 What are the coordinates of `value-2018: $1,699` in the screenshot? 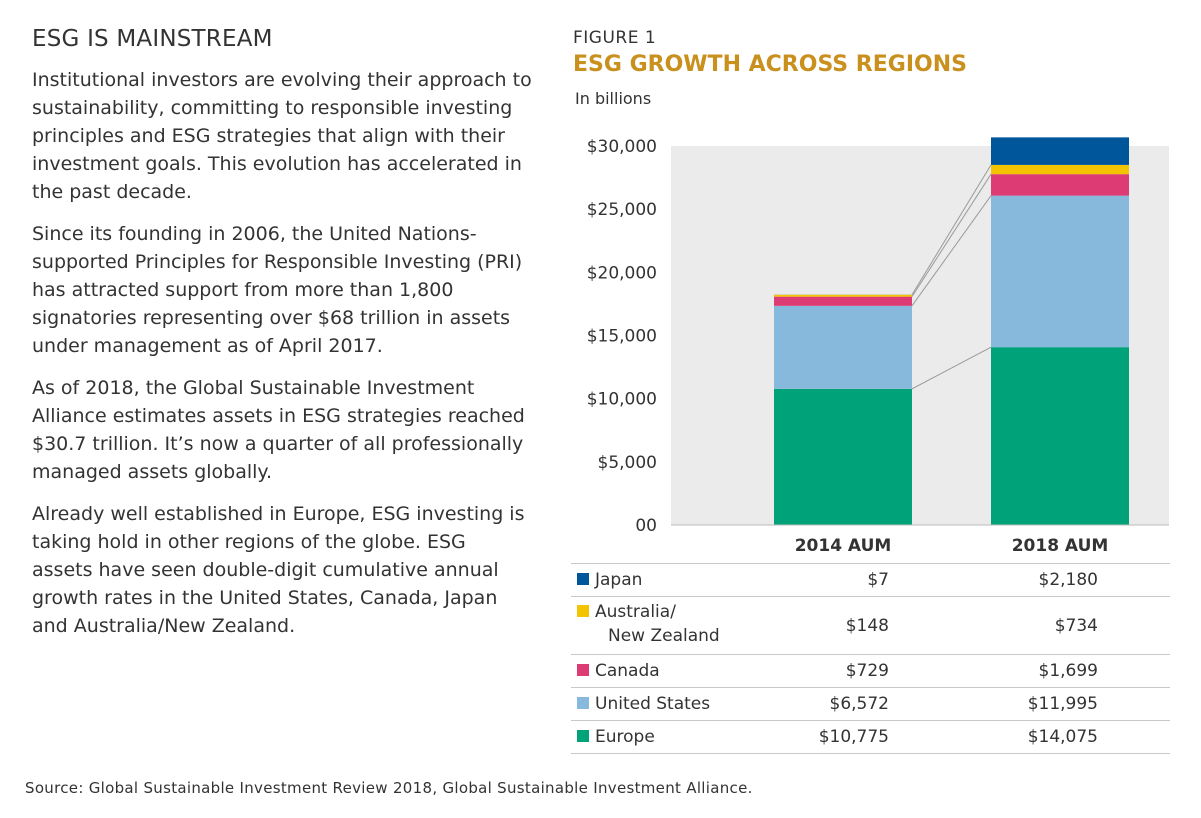 It's located at (1029, 671).